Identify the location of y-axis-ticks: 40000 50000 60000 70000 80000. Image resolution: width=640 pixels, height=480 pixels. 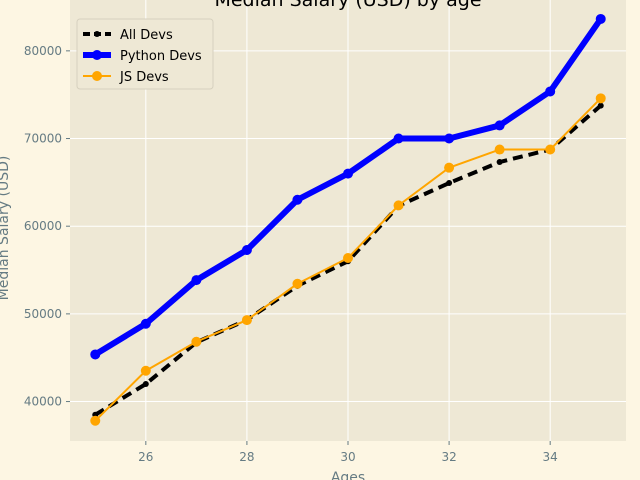
(47, 226).